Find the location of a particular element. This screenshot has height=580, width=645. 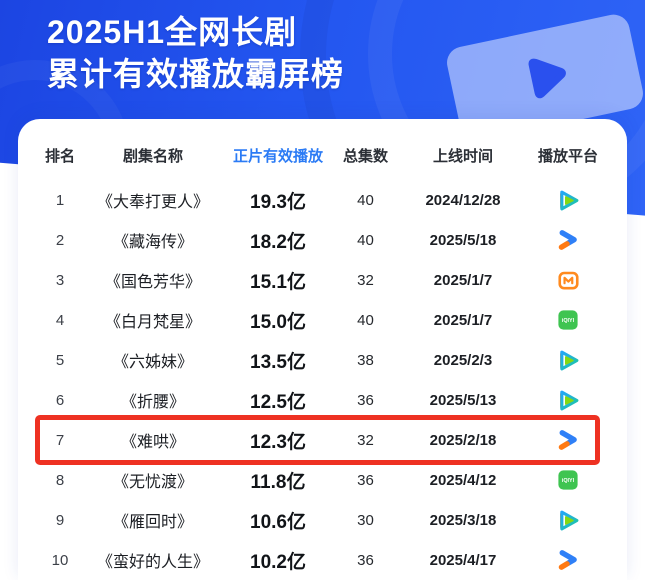

rank-cell: 7 is located at coordinates (60, 440).